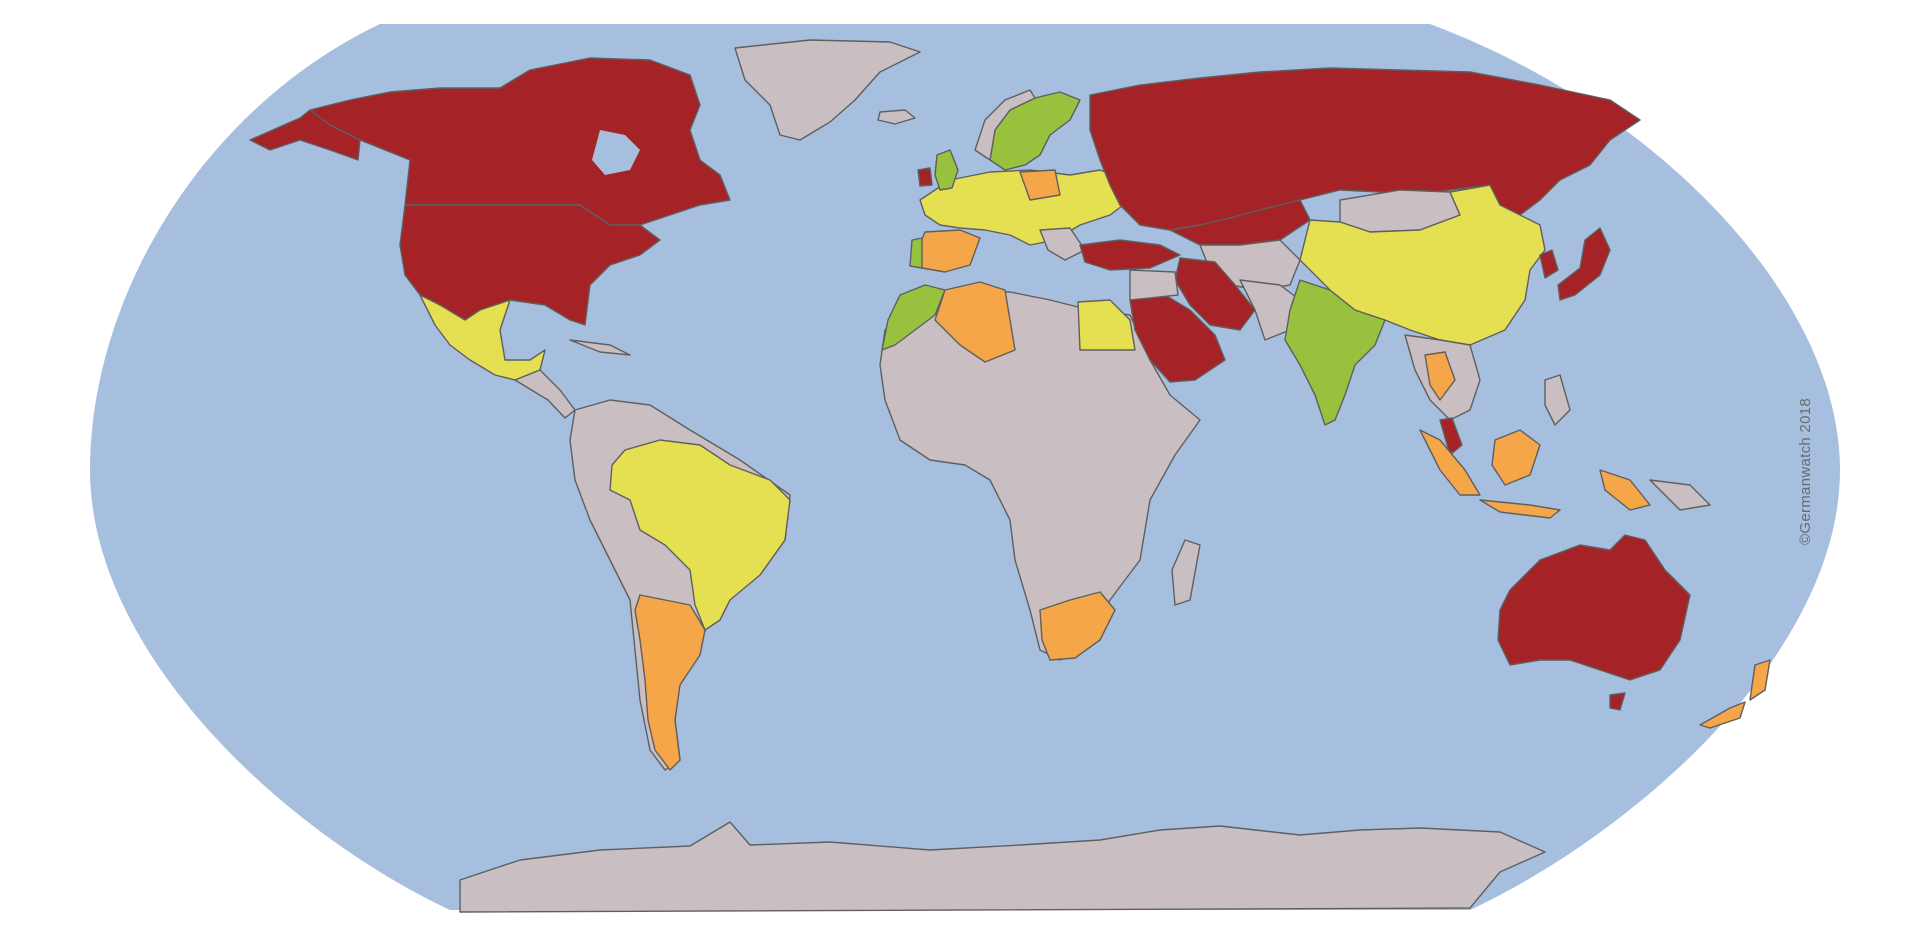  What do you see at coordinates (1557, 400) in the screenshot?
I see `region-philippines` at bounding box center [1557, 400].